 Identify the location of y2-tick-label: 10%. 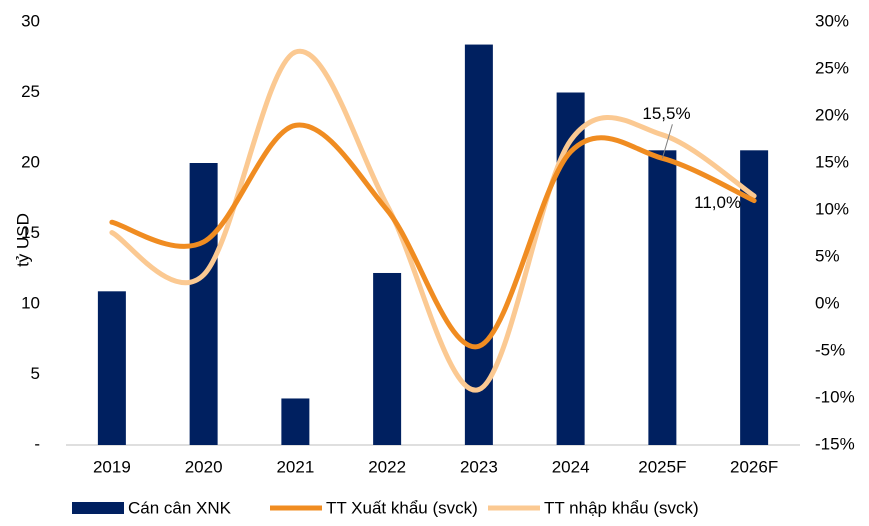
(832, 208).